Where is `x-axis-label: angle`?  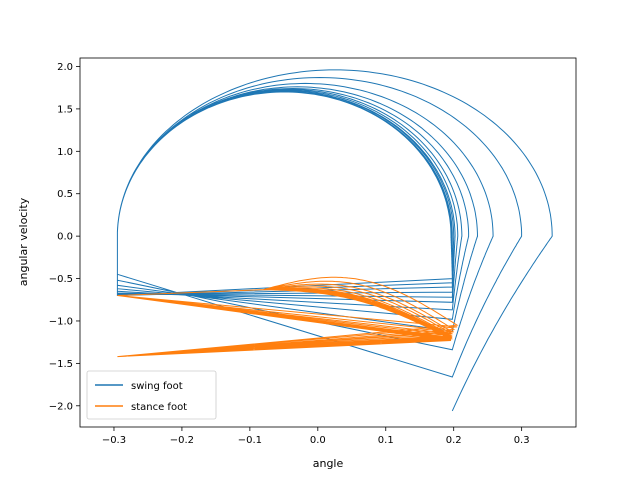 x-axis-label: angle is located at coordinates (328, 463).